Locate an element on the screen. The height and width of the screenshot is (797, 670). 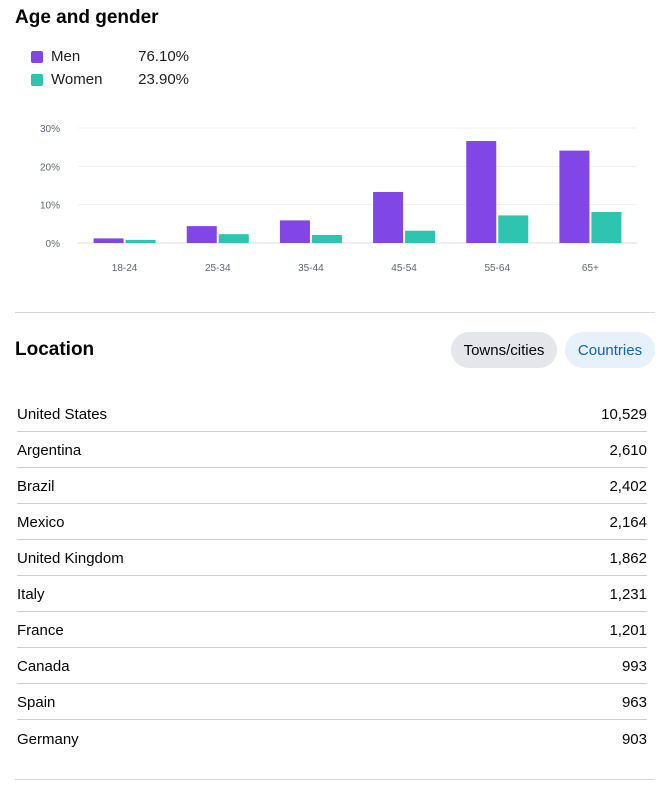
location-name: Brazil is located at coordinates (36, 486).